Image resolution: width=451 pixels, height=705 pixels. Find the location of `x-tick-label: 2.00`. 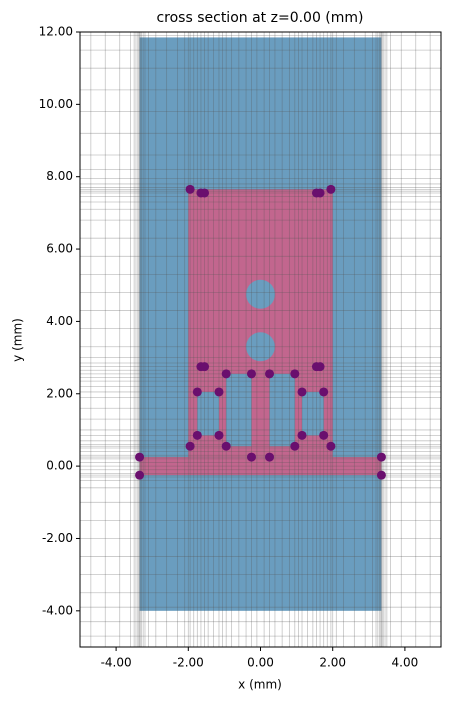

x-tick-label: 2.00 is located at coordinates (332, 663).